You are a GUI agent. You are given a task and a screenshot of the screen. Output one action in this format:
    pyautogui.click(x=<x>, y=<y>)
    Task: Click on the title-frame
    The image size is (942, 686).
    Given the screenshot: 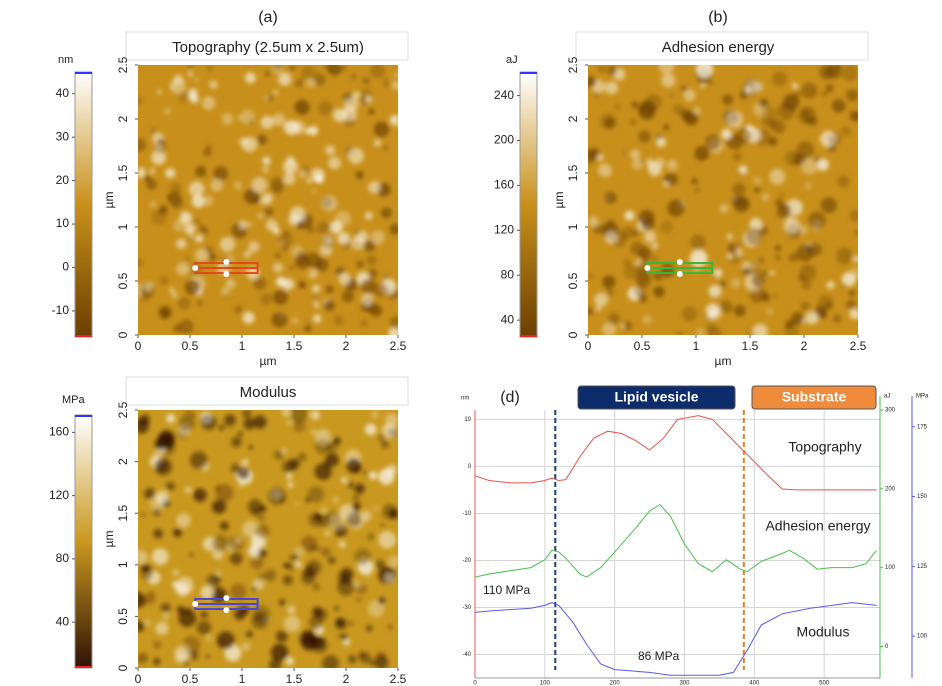 What is the action you would take?
    pyautogui.click(x=267, y=46)
    